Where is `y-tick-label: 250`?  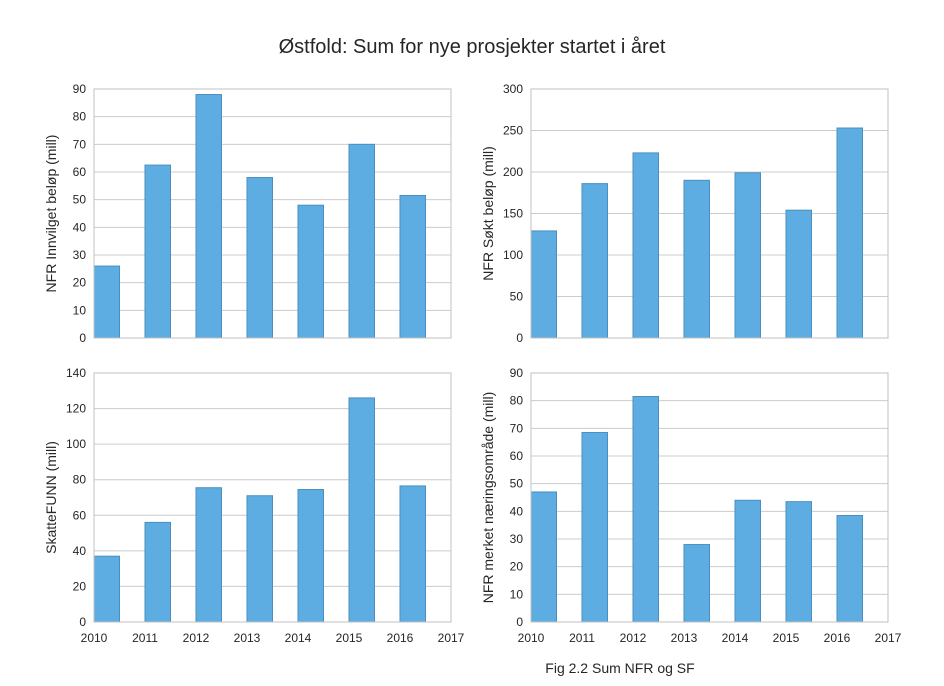 y-tick-label: 250 is located at coordinates (513, 131).